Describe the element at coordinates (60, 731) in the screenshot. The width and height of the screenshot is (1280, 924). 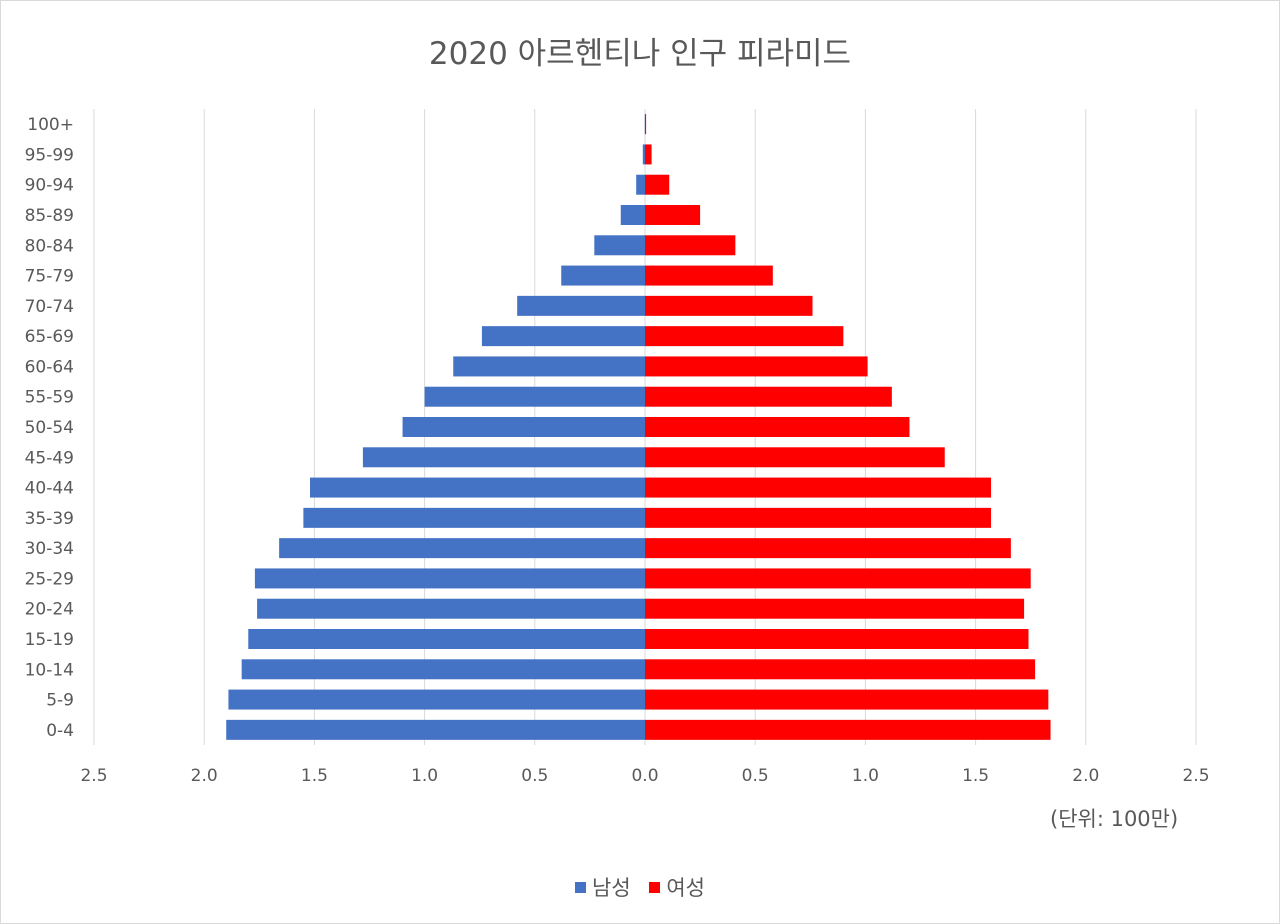
I see `category-label: 0-4` at that location.